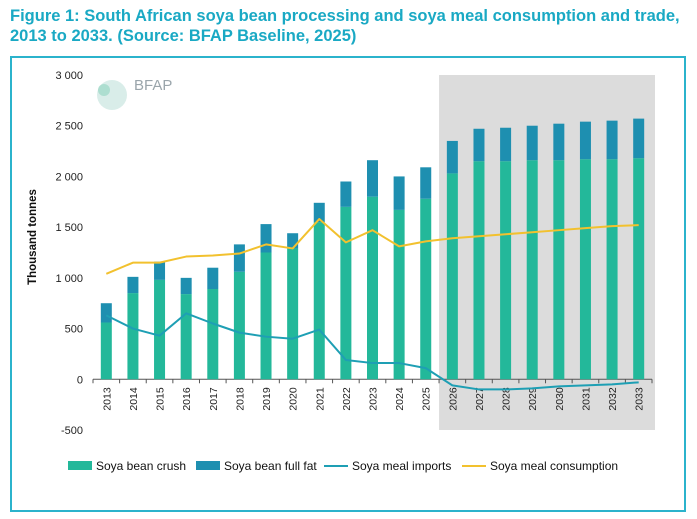  What do you see at coordinates (560, 399) in the screenshot?
I see `x-tick-label: 2030` at bounding box center [560, 399].